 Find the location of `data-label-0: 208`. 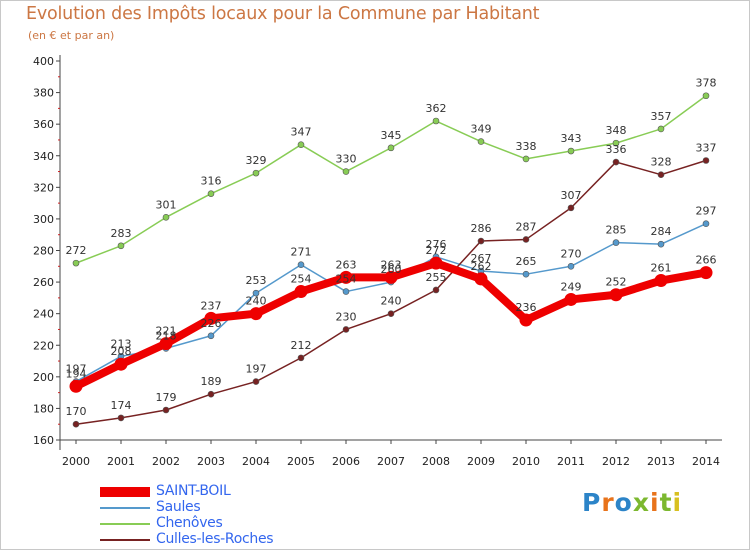

data-label-0: 208 is located at coordinates (121, 351).